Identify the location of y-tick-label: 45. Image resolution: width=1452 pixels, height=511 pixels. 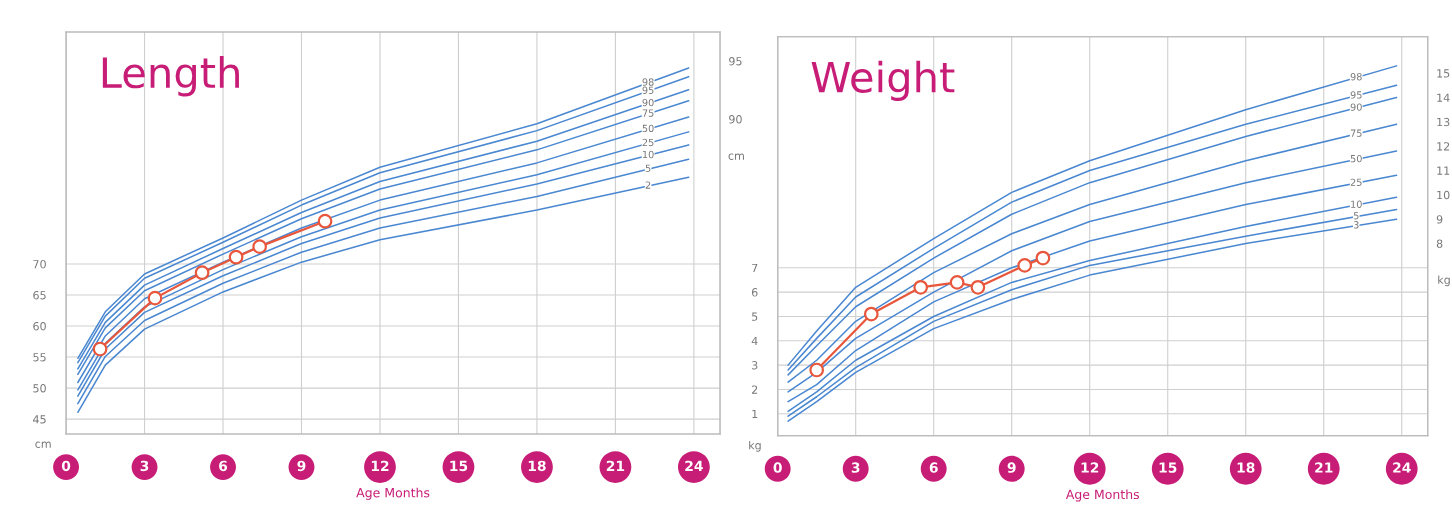
(39, 419).